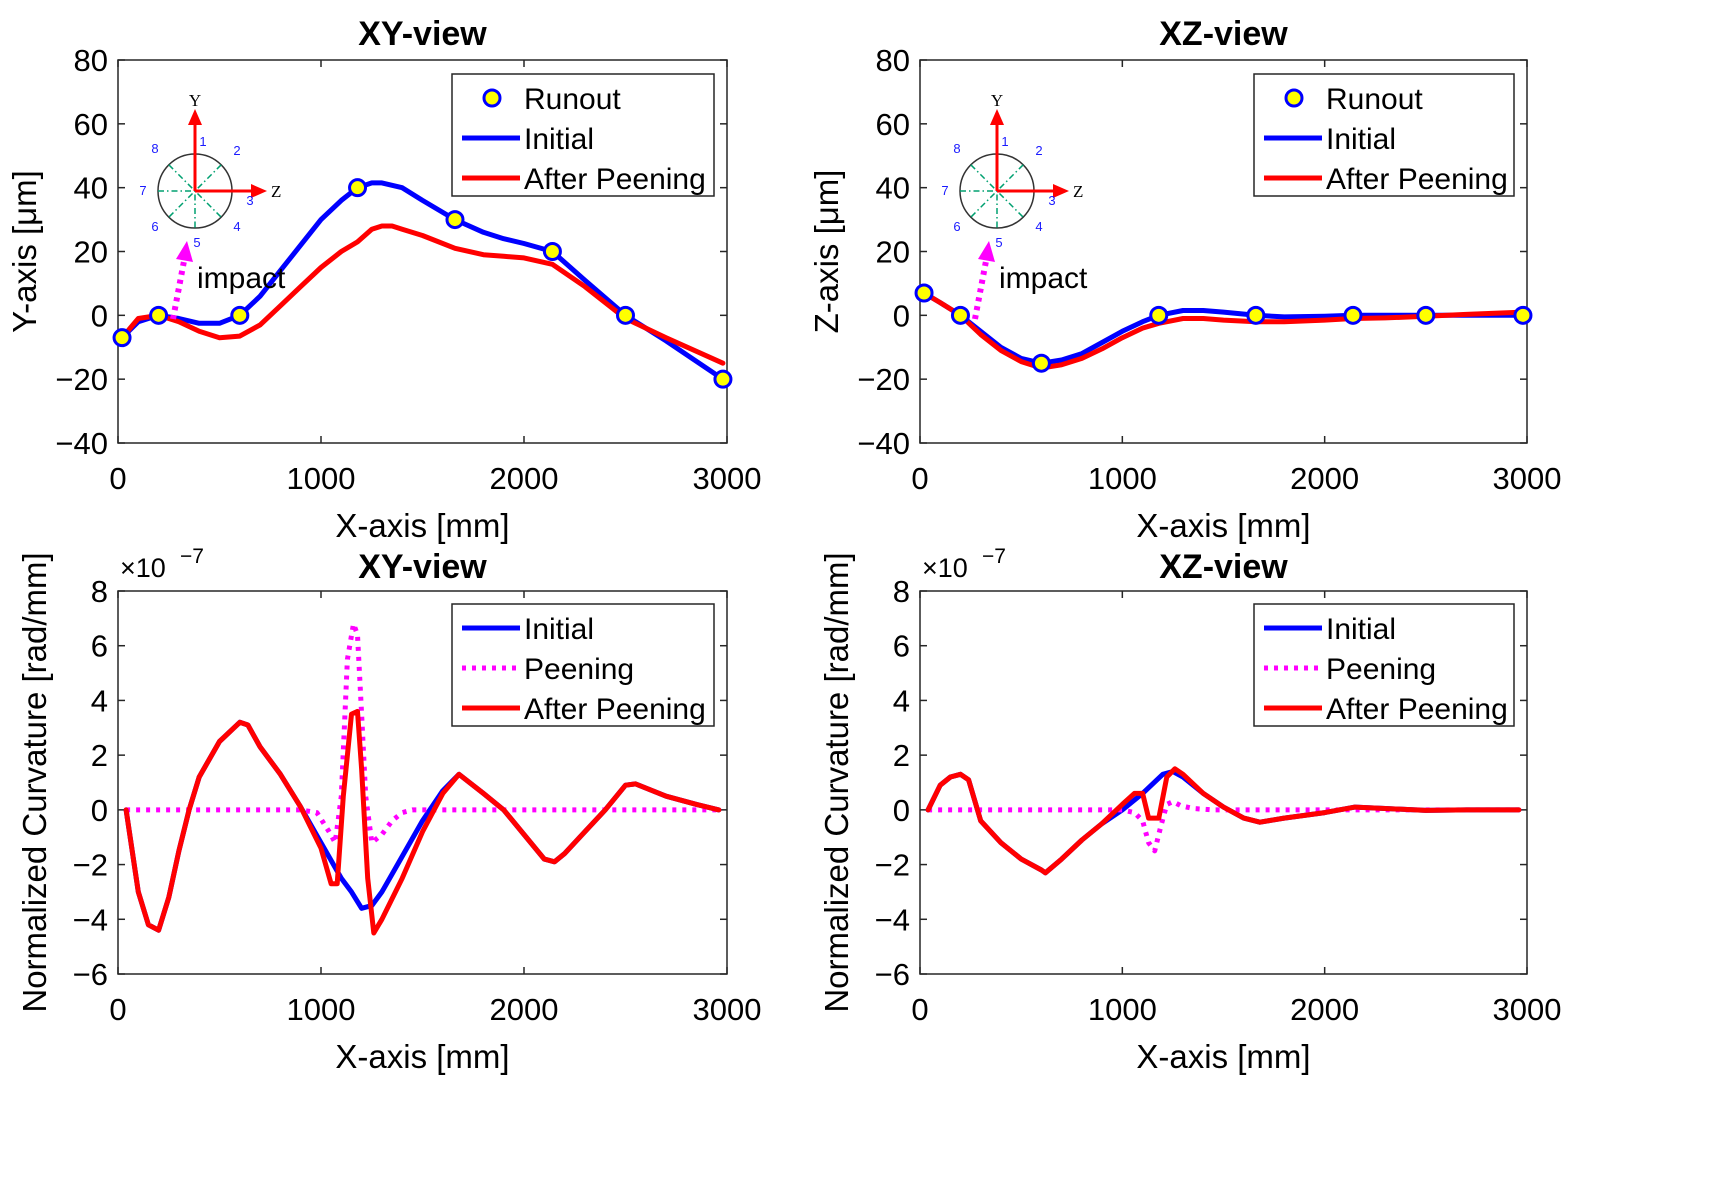  I want to click on inset-number: 6, so click(956, 226).